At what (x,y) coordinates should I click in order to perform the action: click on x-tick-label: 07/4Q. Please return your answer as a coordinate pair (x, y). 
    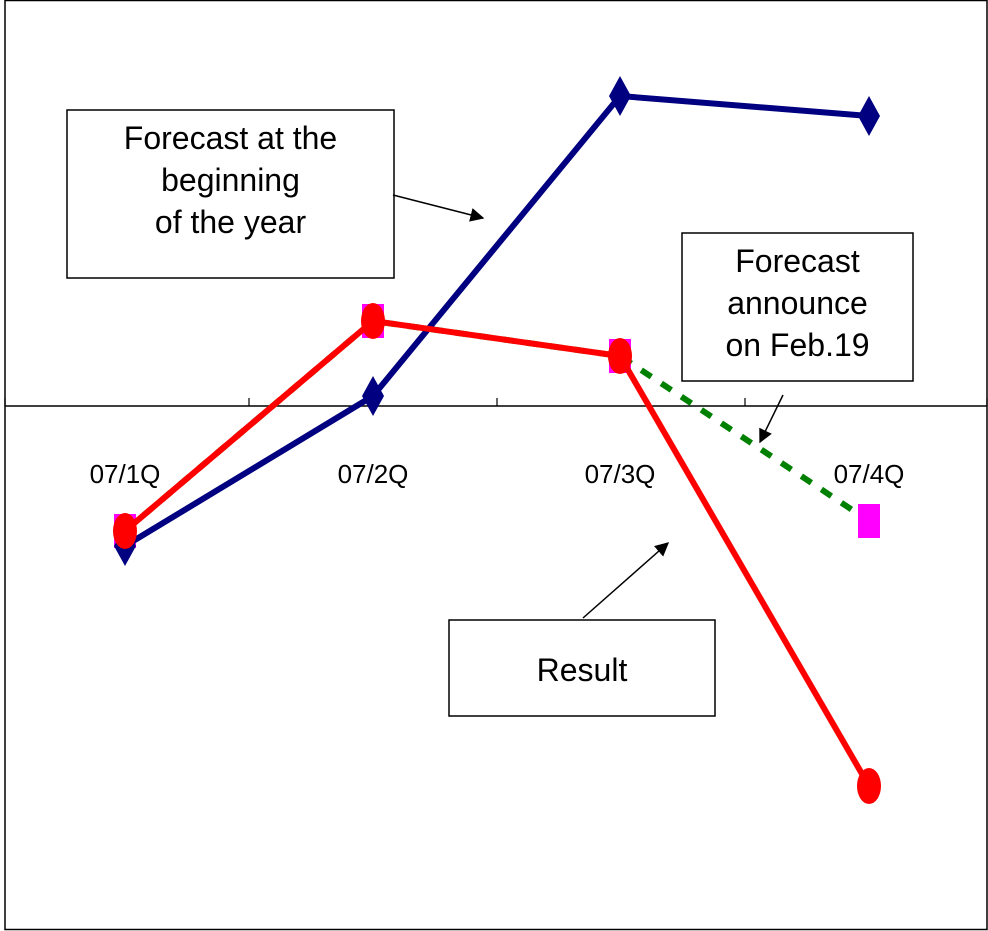
    Looking at the image, I should click on (869, 474).